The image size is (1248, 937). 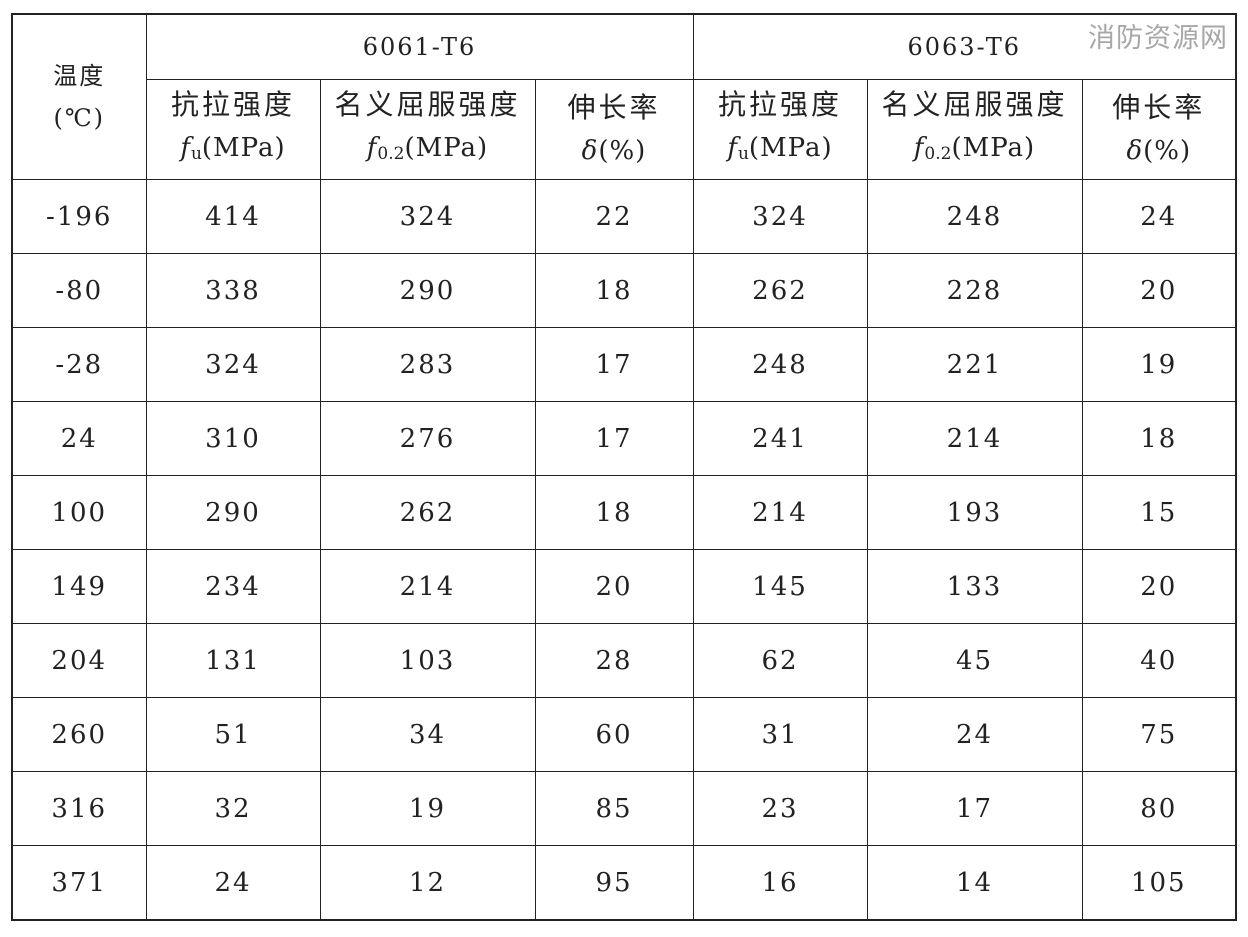 I want to click on value-cell: 228, so click(x=974, y=290).